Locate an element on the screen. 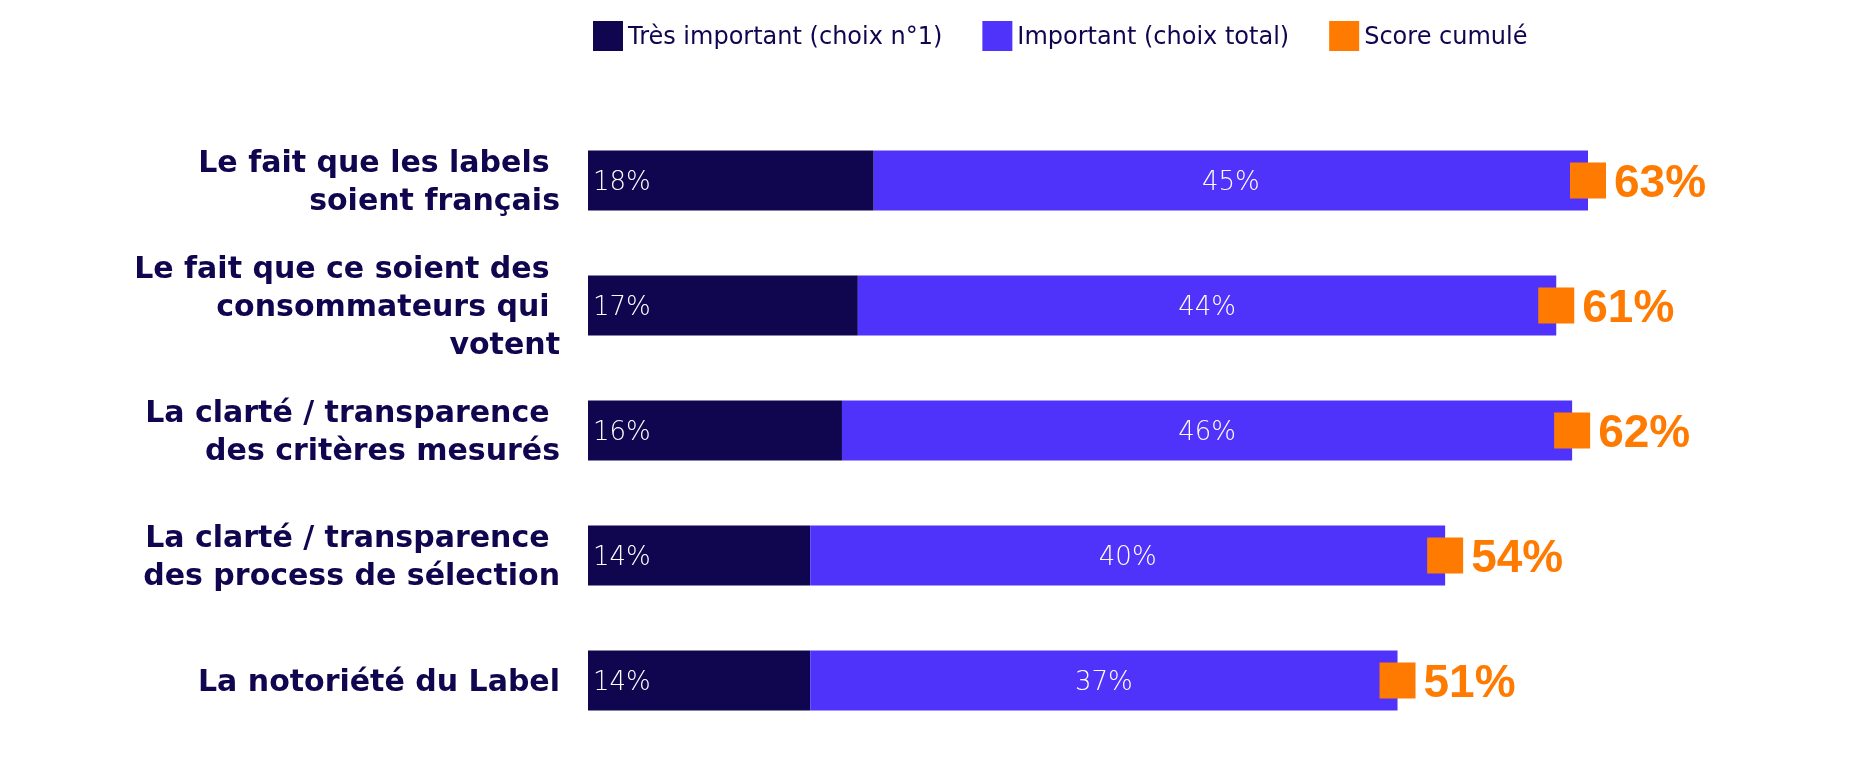 The height and width of the screenshot is (765, 1862). y-tick-label: Le fait que ce soient des consommateurs qui votent is located at coordinates (347, 305).